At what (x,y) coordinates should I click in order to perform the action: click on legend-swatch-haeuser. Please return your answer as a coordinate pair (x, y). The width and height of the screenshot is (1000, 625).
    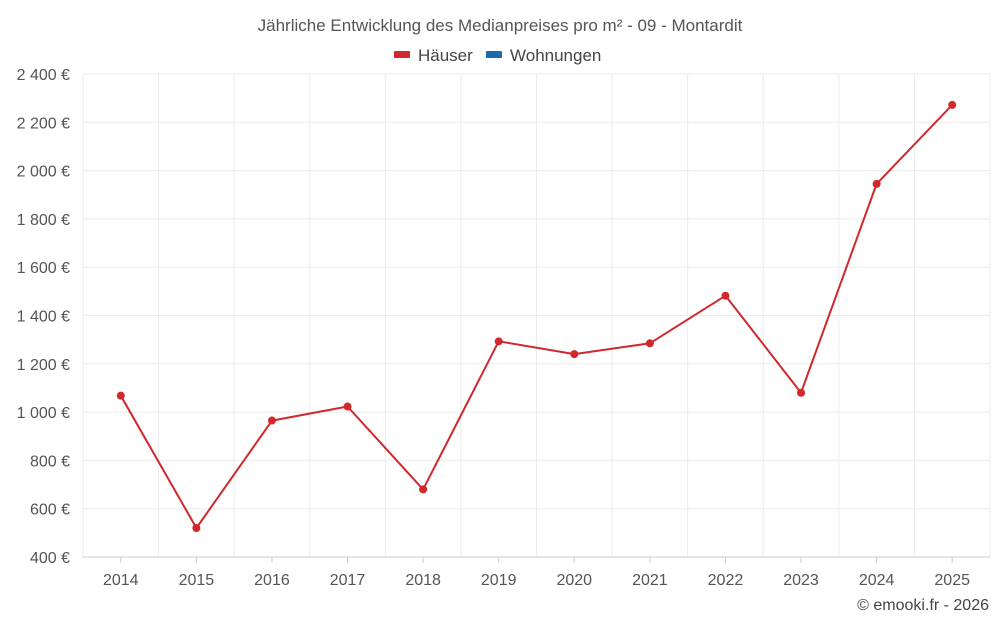
    Looking at the image, I should click on (402, 54).